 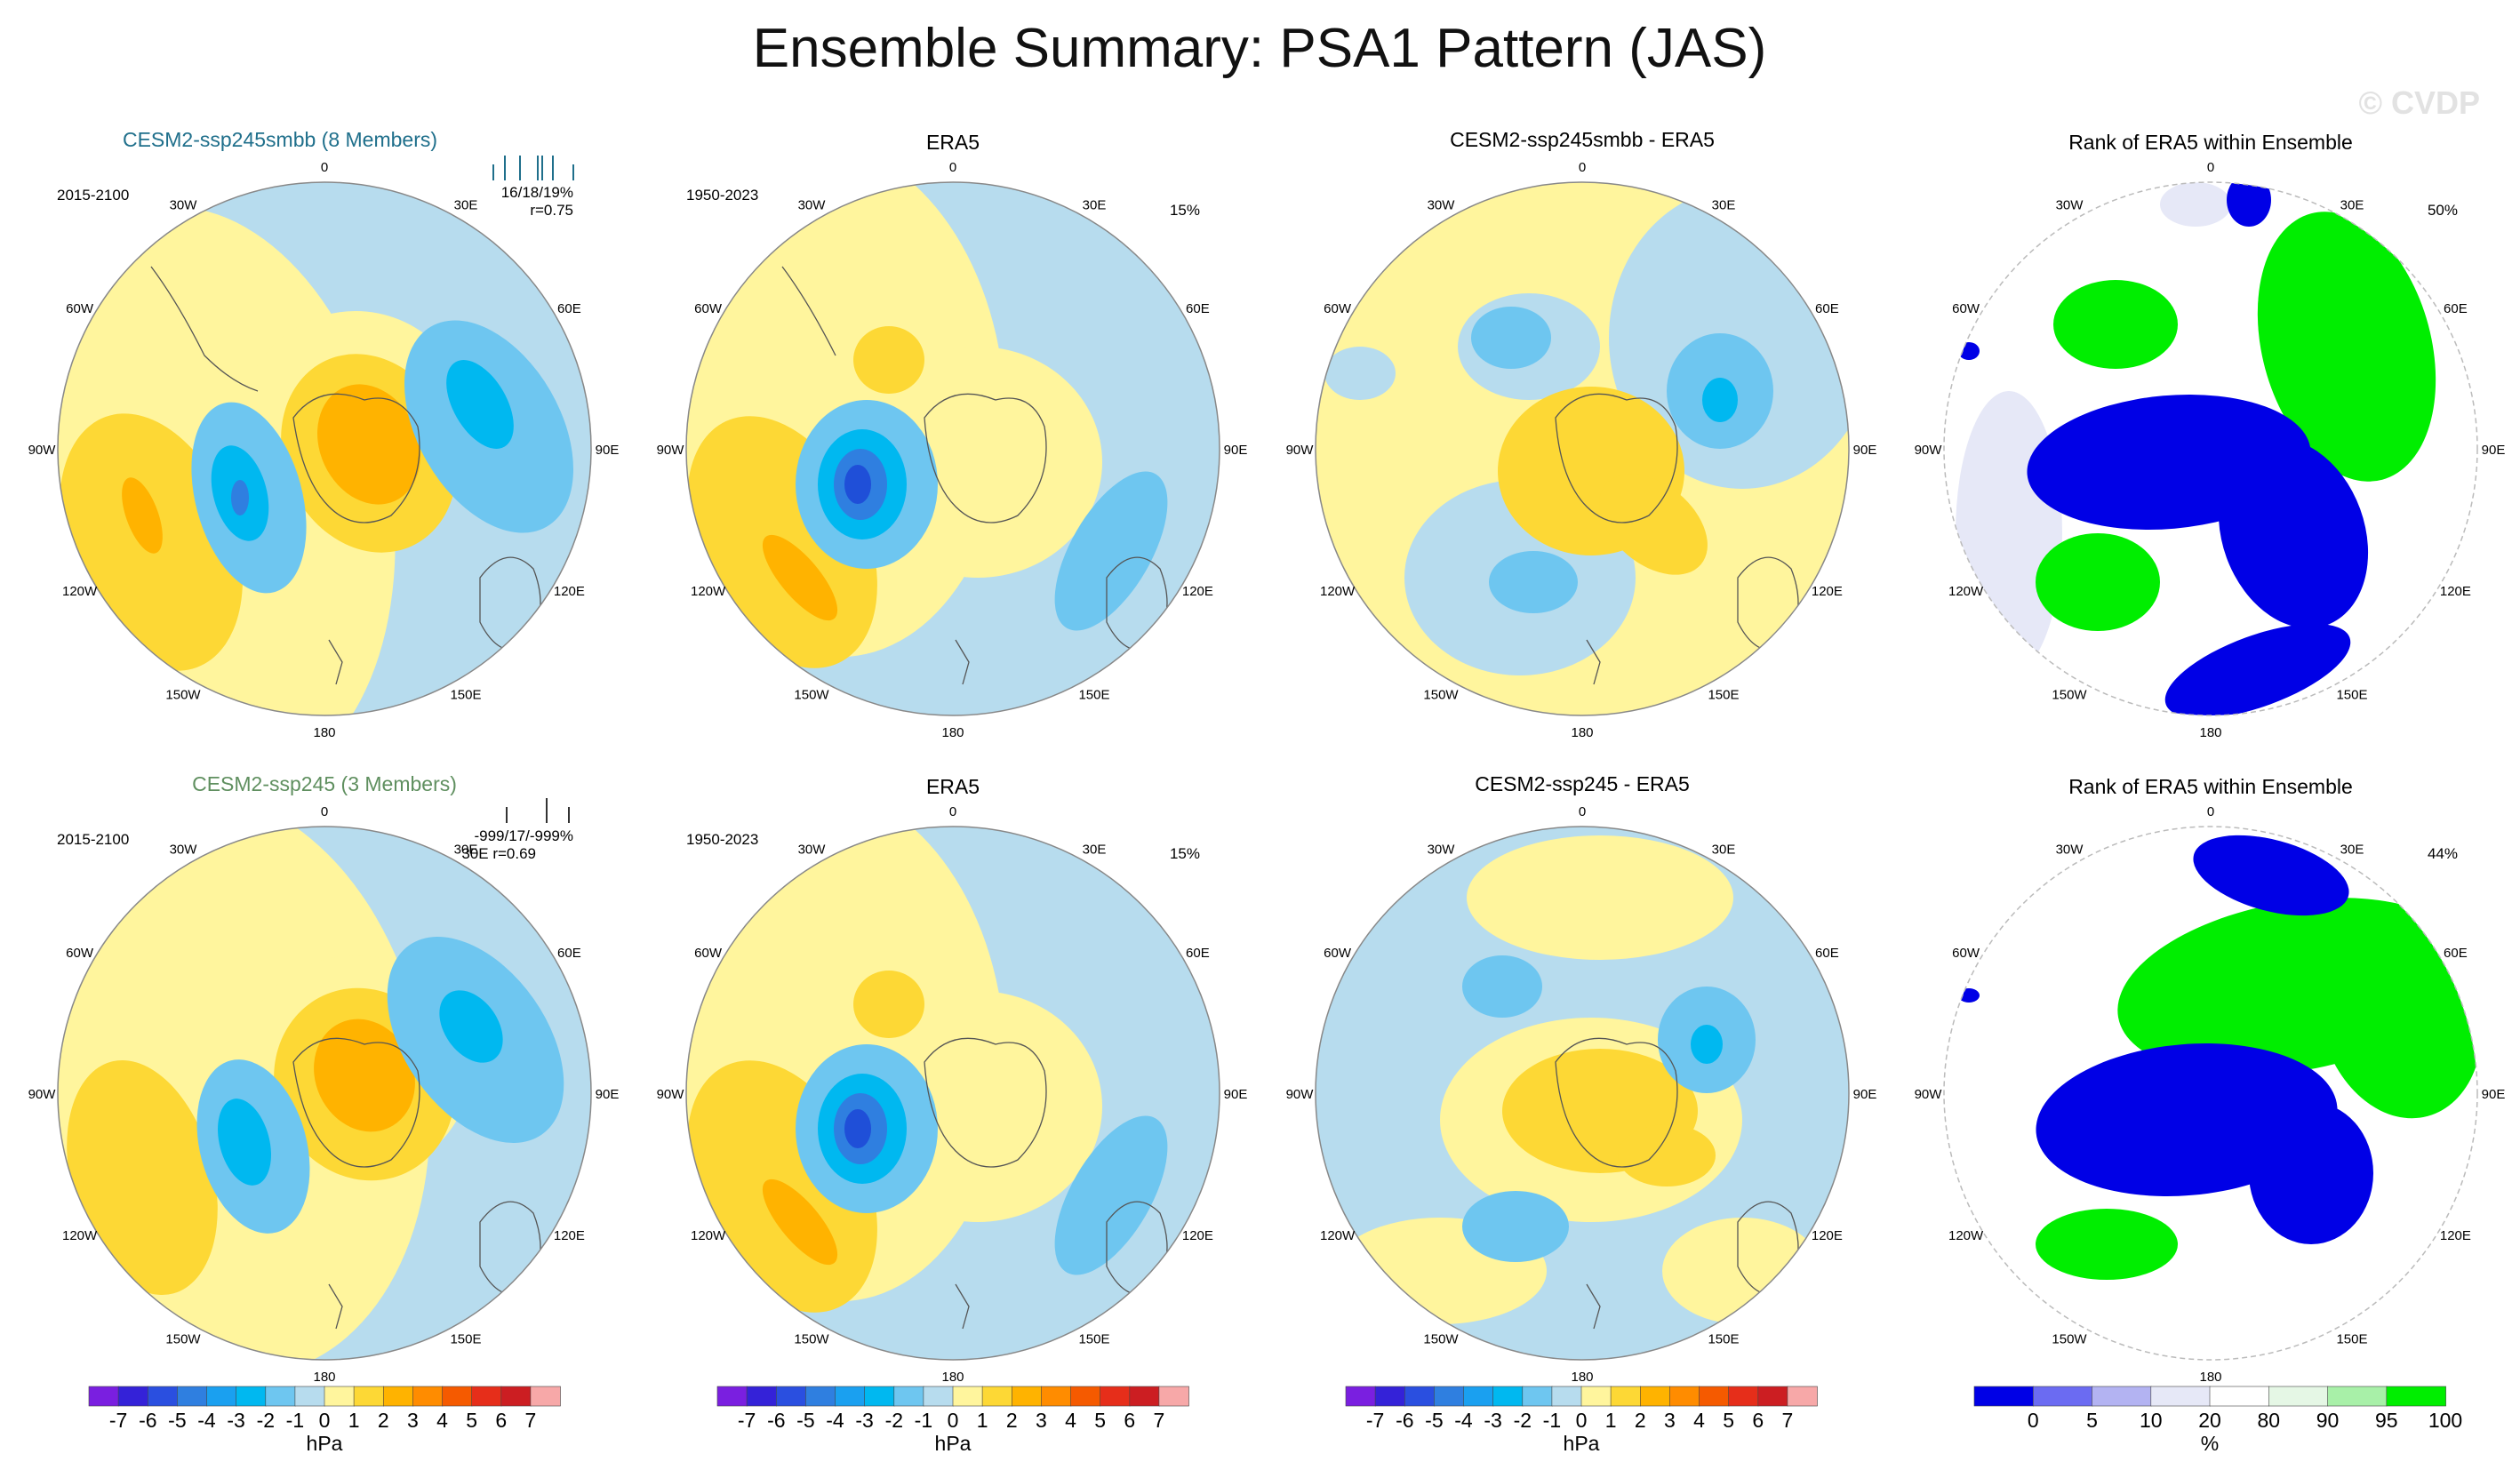 What do you see at coordinates (857, 484) in the screenshot?
I see `contour-neg5` at bounding box center [857, 484].